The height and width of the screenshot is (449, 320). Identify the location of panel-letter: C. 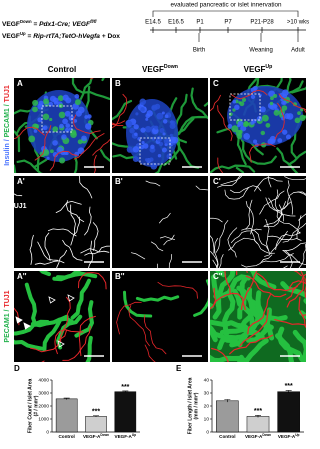
(216, 83).